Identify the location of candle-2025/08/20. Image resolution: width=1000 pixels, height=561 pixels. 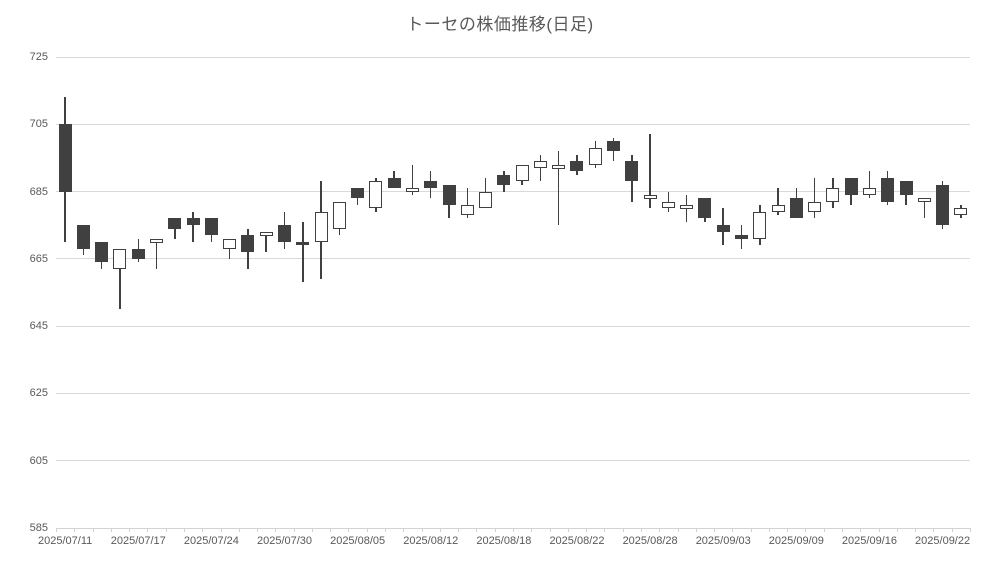
(540, 164).